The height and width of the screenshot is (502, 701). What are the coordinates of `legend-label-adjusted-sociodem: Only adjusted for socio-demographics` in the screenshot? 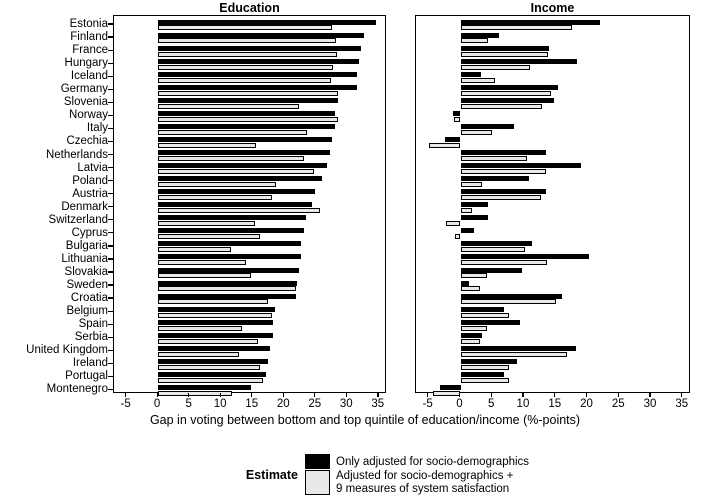 It's located at (433, 462).